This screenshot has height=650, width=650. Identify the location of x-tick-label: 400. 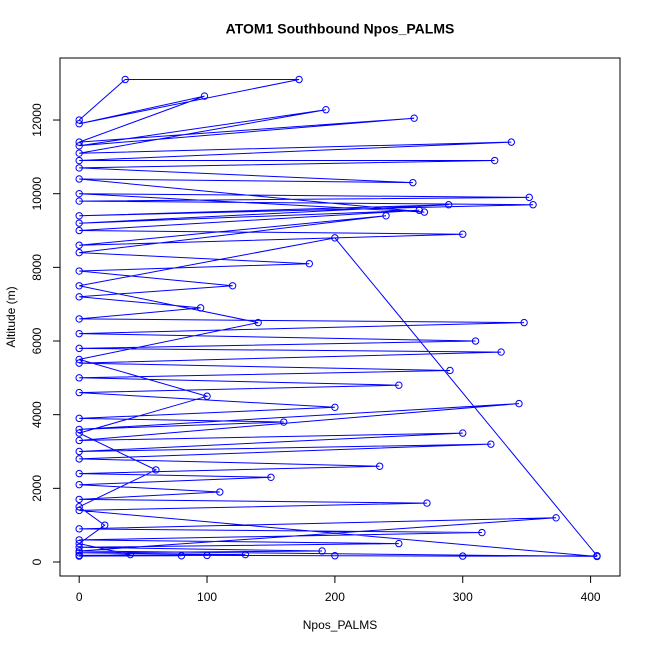
(591, 597).